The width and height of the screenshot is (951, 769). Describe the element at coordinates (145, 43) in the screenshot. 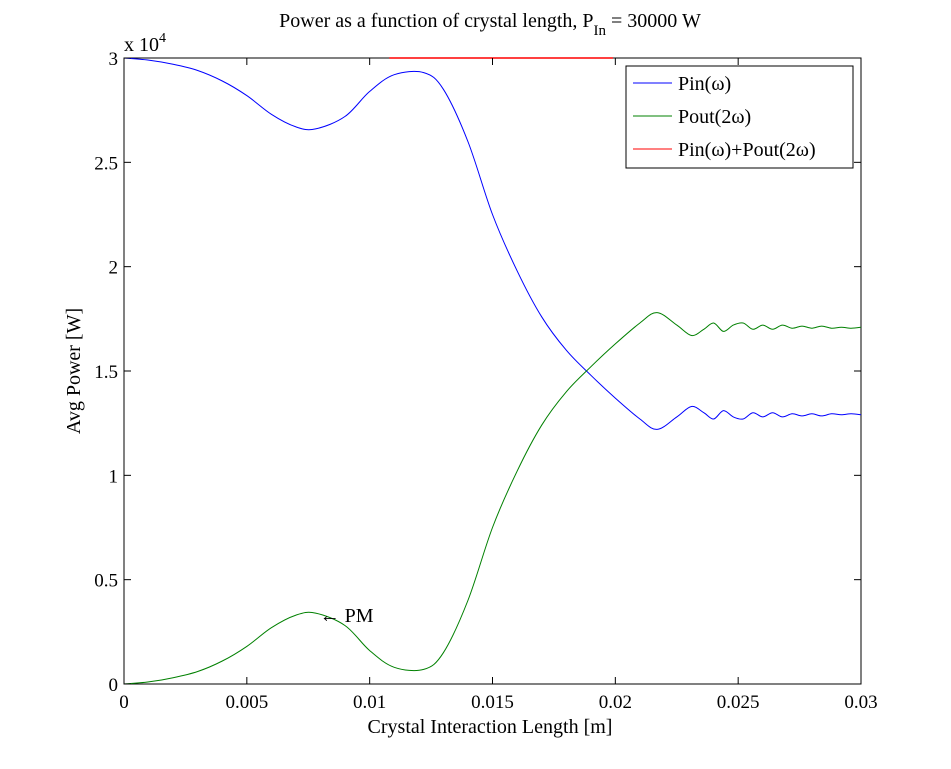

I see `y-multiplier: x 104` at that location.